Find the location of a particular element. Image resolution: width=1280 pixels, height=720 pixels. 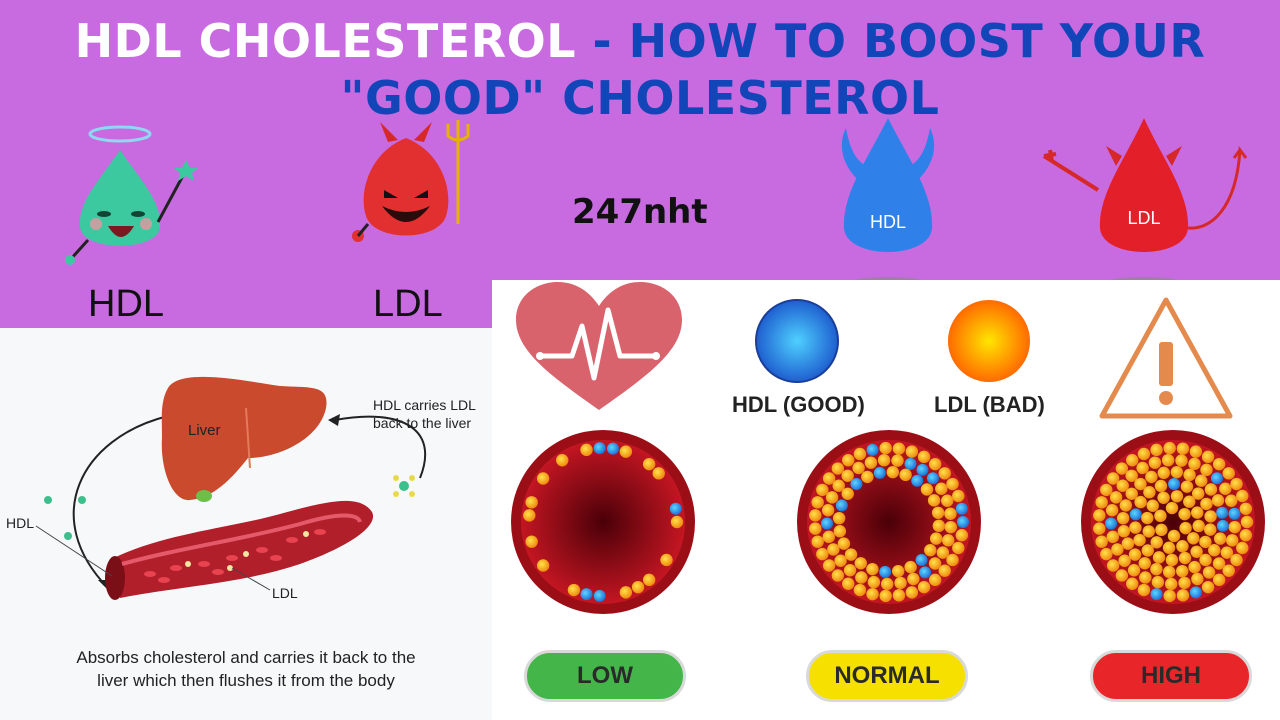

legend-ldl-label: LDL (BAD) is located at coordinates (989, 404).